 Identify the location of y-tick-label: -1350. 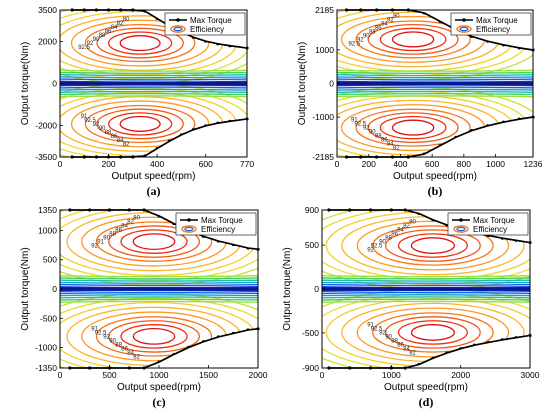
(46, 368).